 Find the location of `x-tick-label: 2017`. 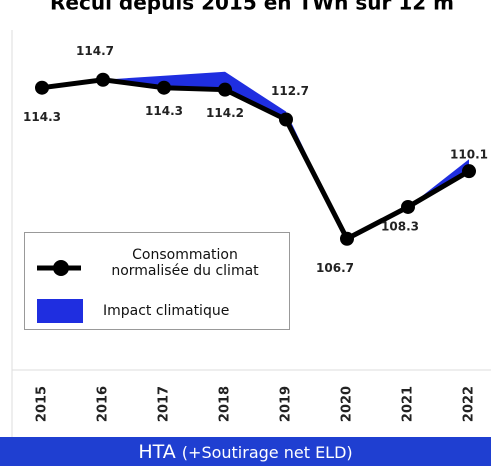

x-tick-label: 2017 is located at coordinates (164, 404).